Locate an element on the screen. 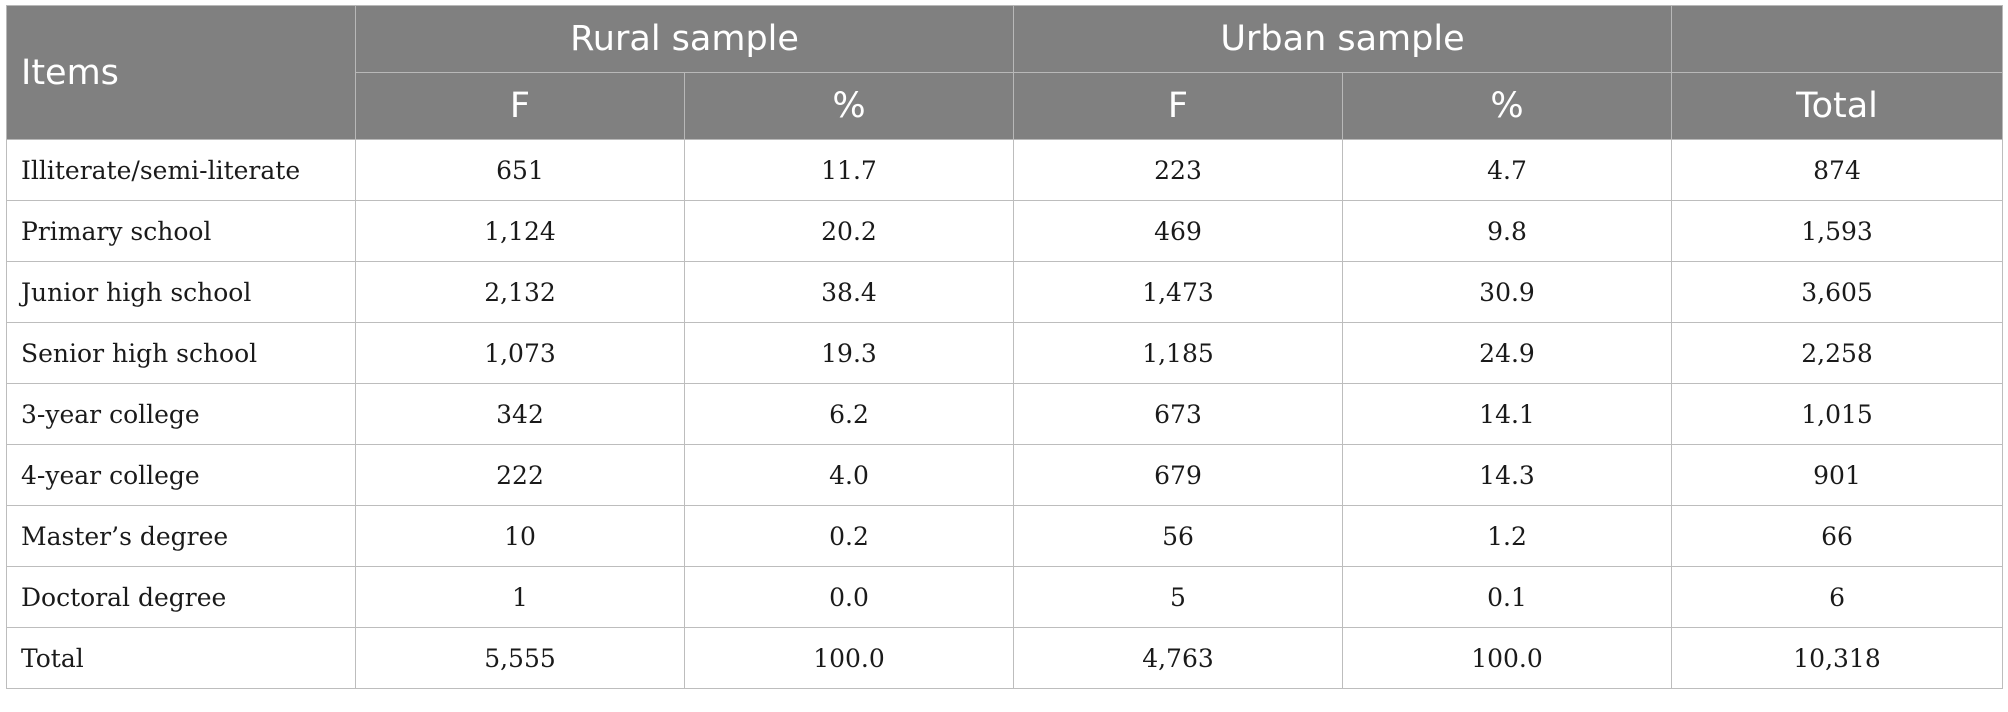 This screenshot has width=2008, height=712. rural-percent-cell: 6.2 is located at coordinates (849, 414).